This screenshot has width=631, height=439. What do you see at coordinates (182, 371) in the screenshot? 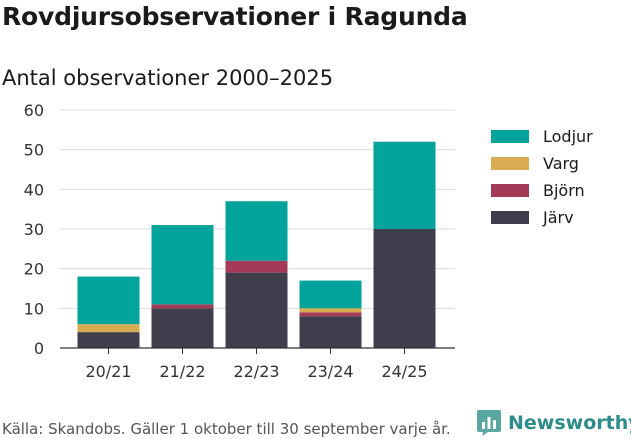
I see `x-tick-label: 21/22` at bounding box center [182, 371].